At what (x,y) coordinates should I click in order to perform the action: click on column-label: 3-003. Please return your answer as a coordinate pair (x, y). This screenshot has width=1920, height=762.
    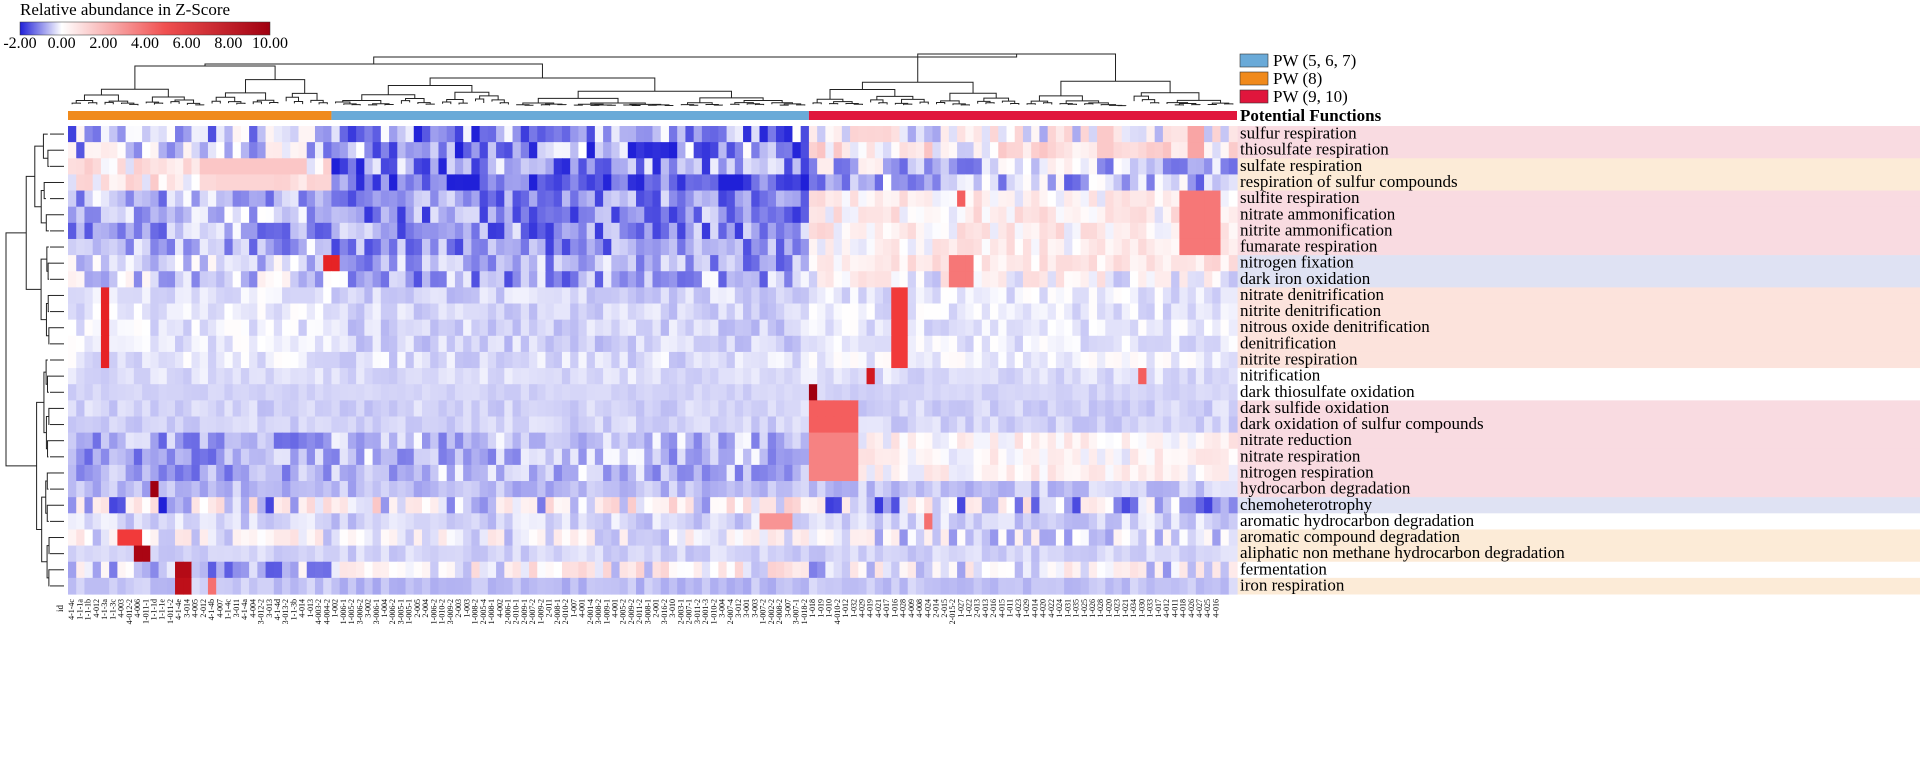
    Looking at the image, I should click on (754, 608).